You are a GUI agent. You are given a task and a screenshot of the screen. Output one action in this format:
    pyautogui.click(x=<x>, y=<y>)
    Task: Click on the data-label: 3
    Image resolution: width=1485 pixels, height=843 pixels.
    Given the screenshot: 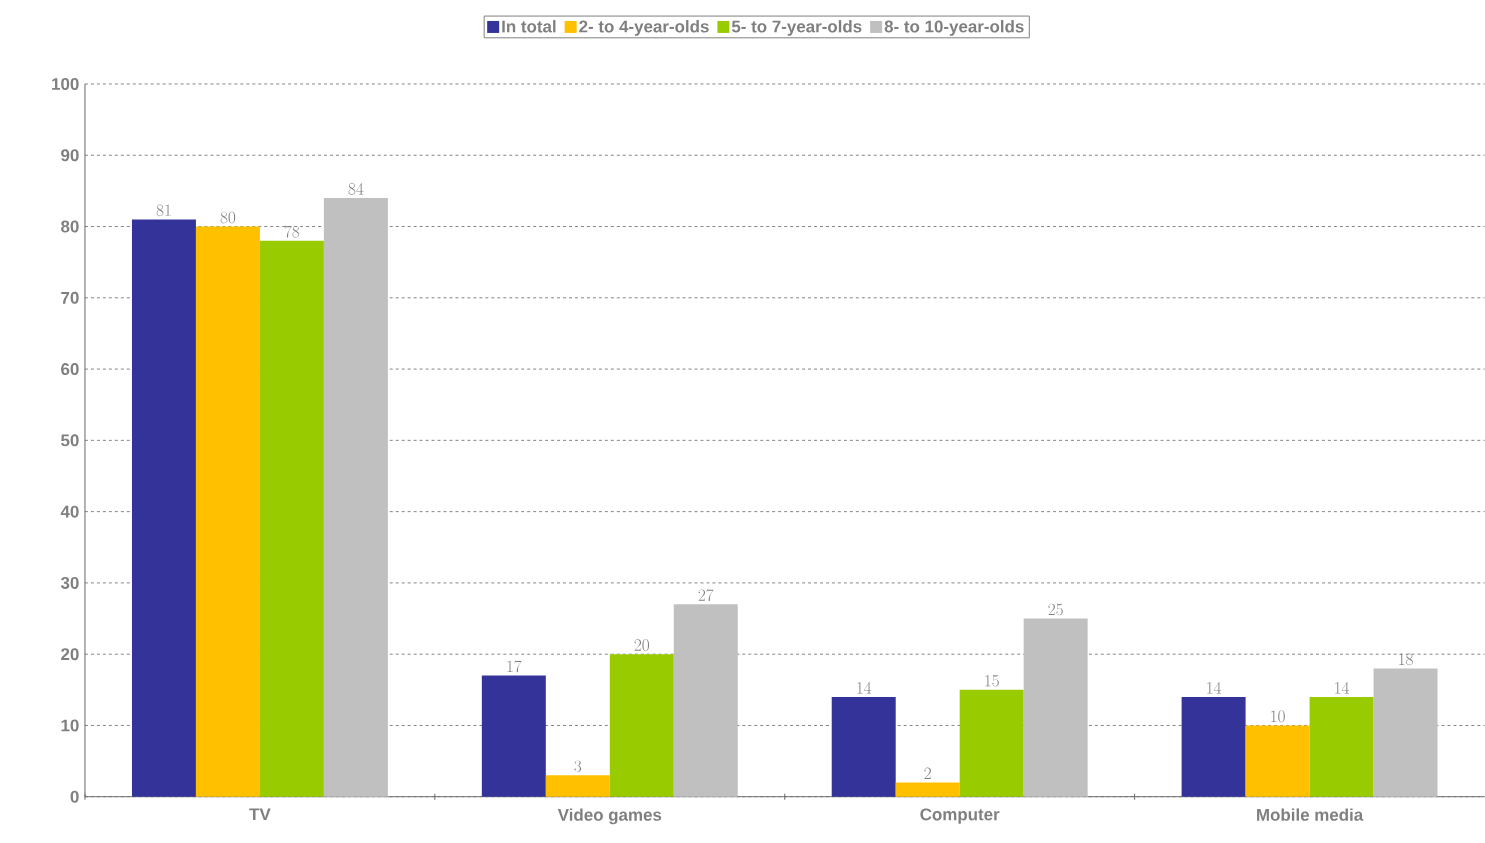 What is the action you would take?
    pyautogui.click(x=578, y=766)
    